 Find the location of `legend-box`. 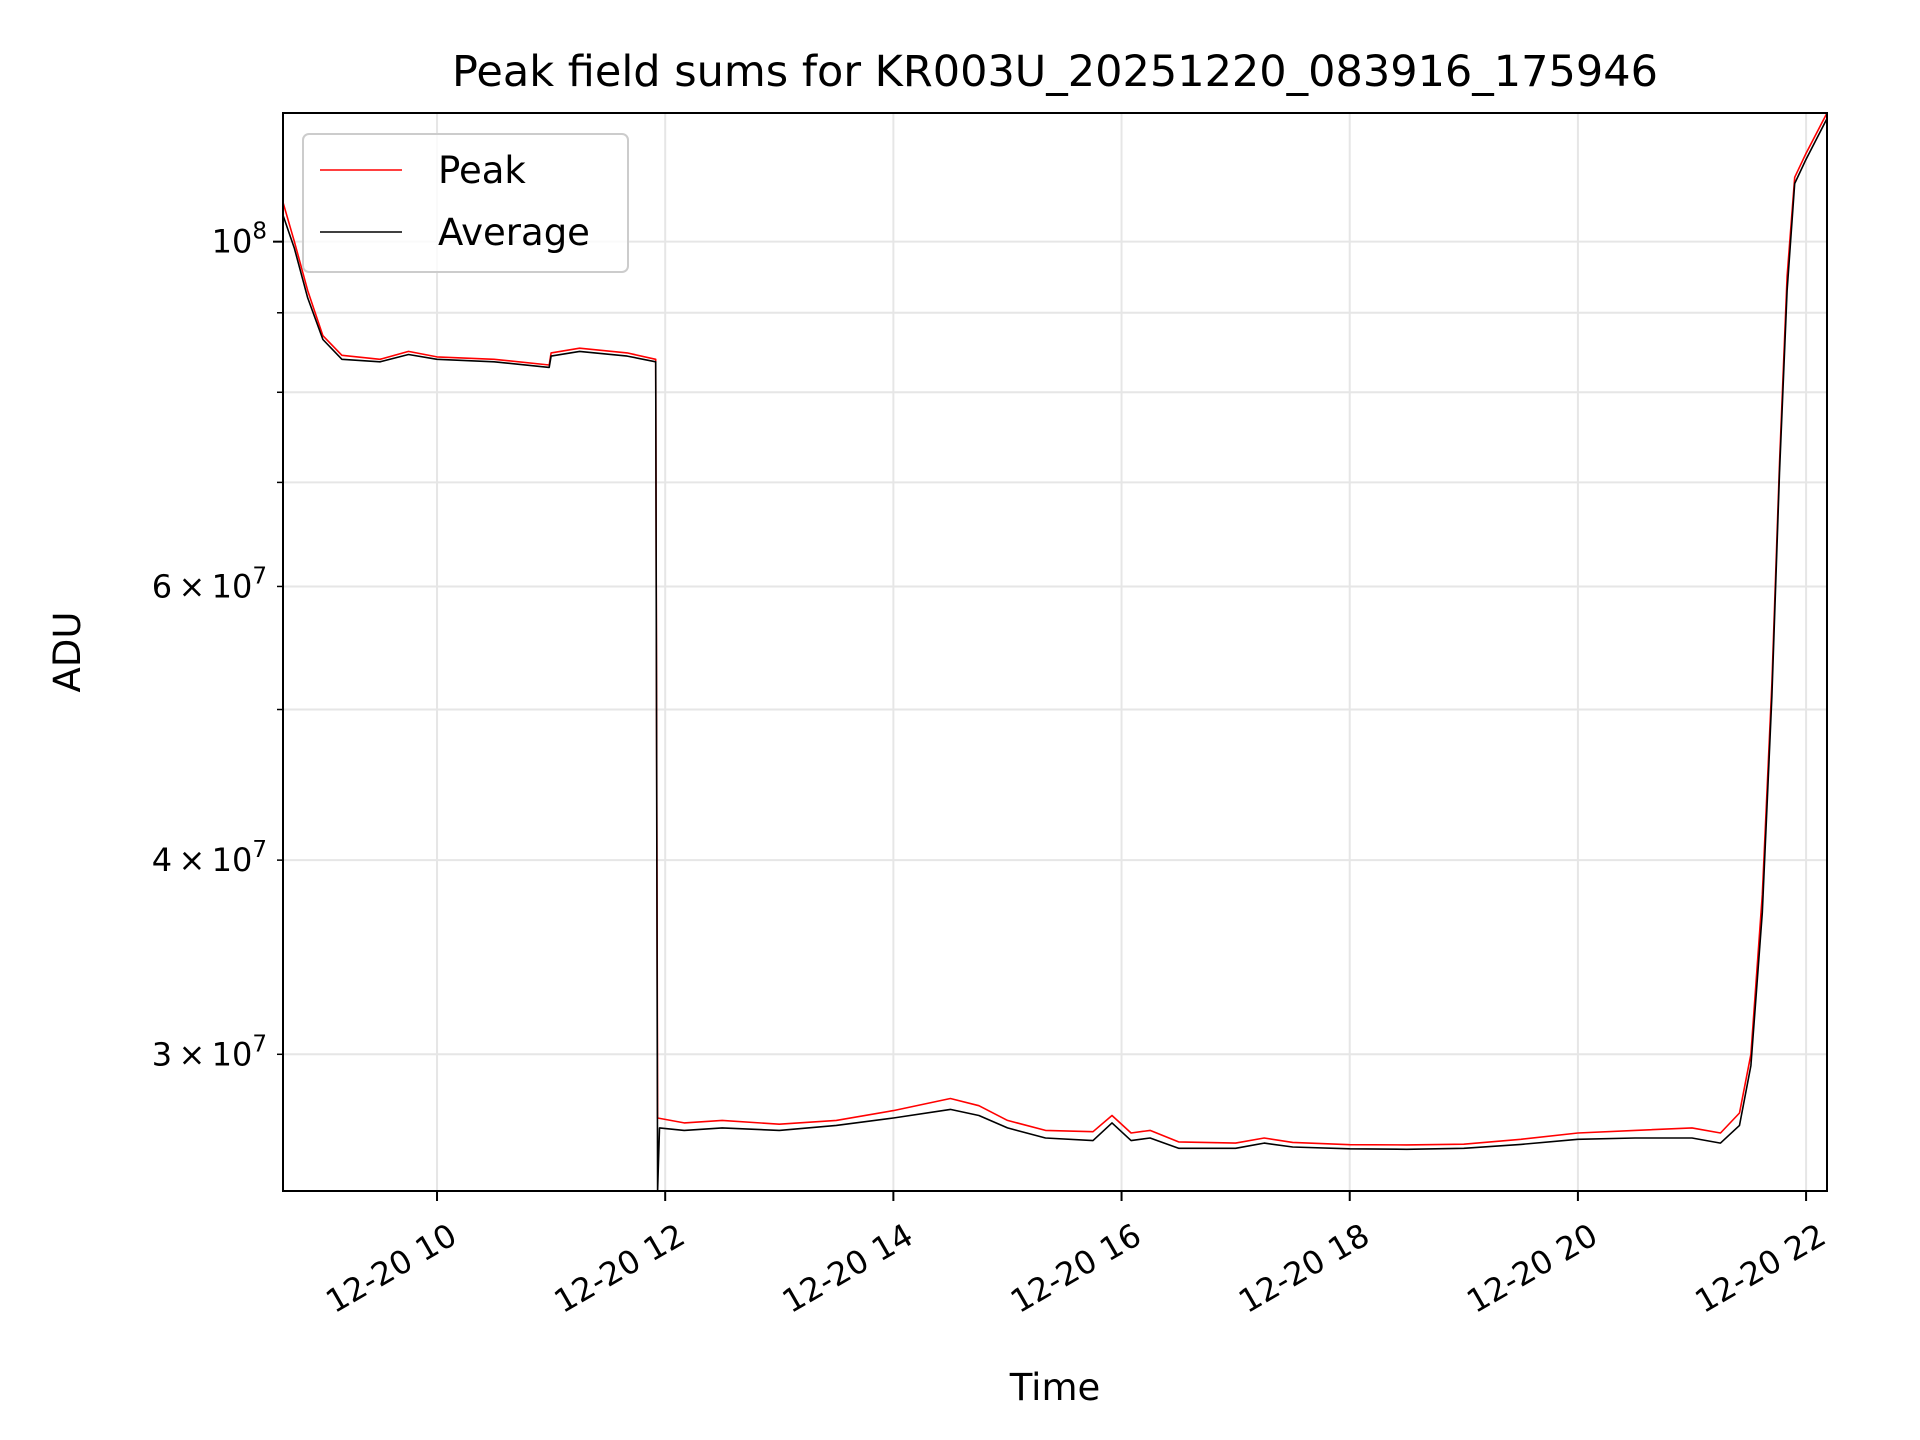

legend-box is located at coordinates (465, 203).